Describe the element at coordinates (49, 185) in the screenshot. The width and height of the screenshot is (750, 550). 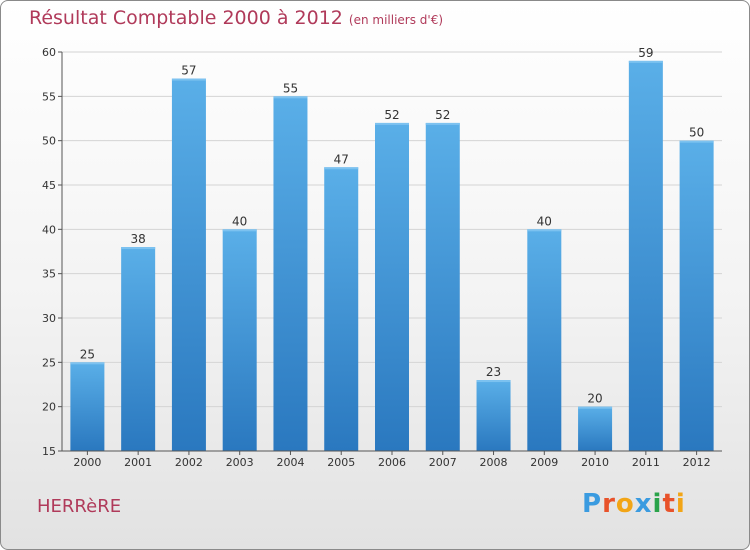
I see `y-tick-label: 45` at that location.